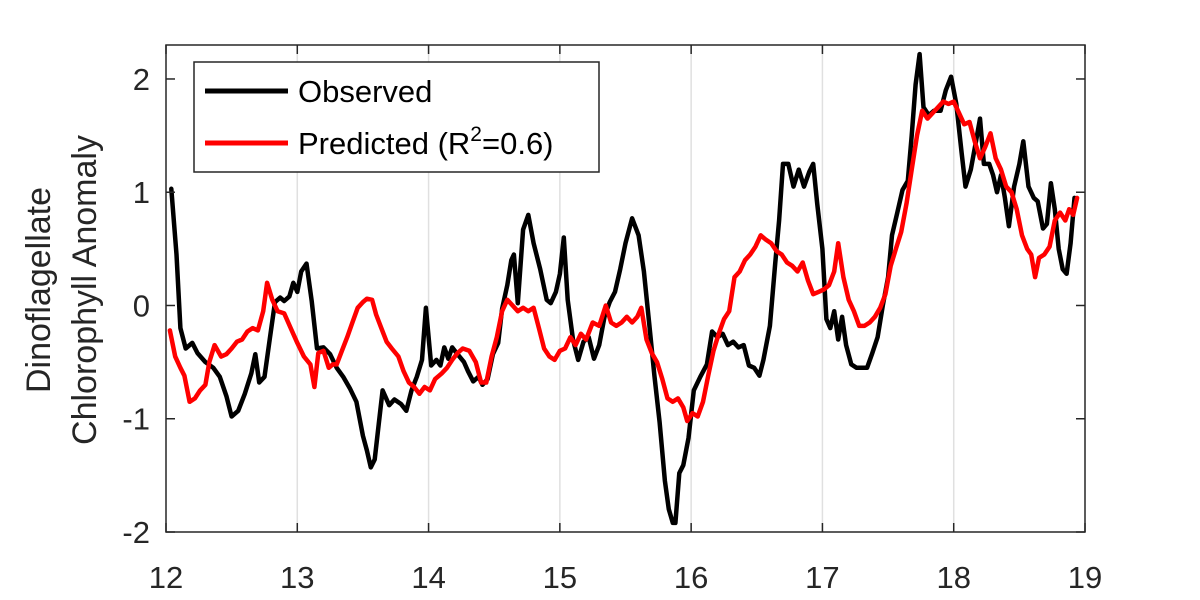 The width and height of the screenshot is (1200, 600). I want to click on y-axis-title-line-1: Dinoflagellate, so click(39, 290).